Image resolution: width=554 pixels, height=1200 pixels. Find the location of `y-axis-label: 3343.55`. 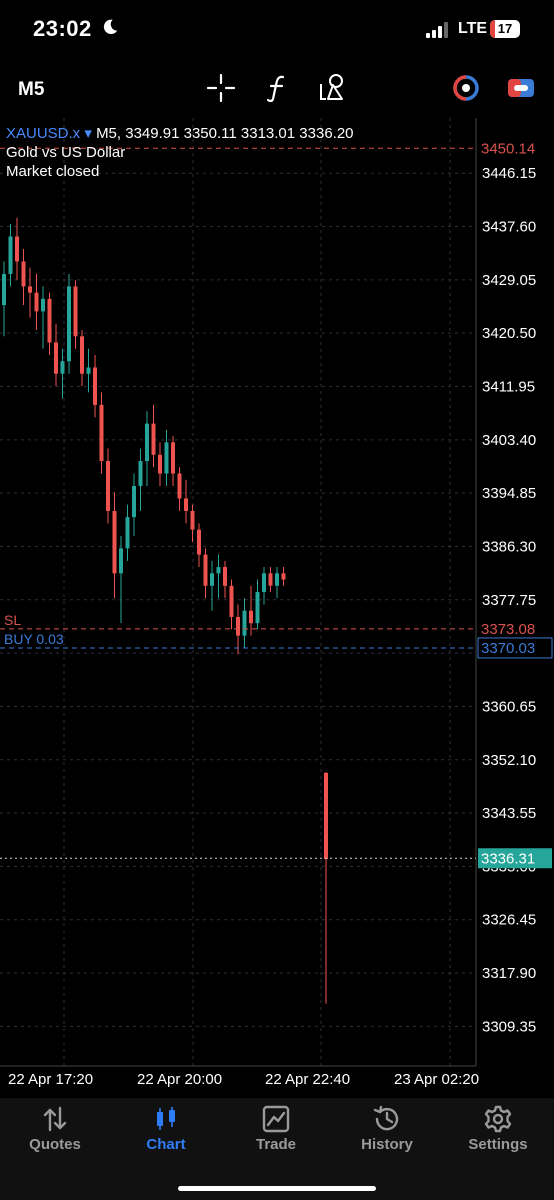

y-axis-label: 3343.55 is located at coordinates (509, 813).